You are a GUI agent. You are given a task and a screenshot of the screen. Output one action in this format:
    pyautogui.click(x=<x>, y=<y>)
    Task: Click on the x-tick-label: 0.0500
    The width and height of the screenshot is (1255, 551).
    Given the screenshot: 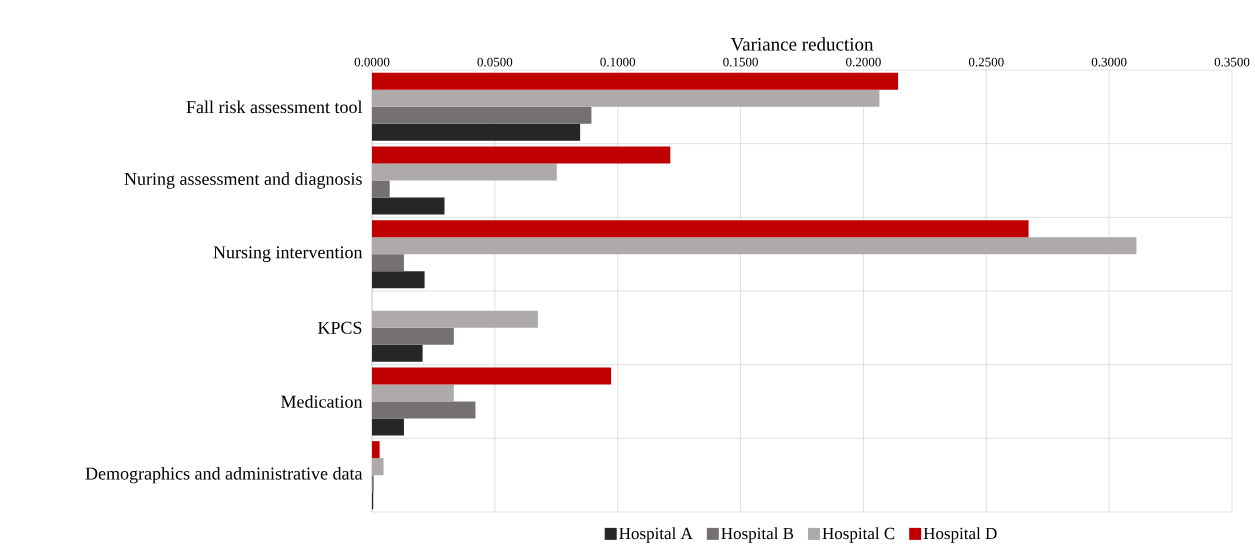 What is the action you would take?
    pyautogui.click(x=495, y=62)
    